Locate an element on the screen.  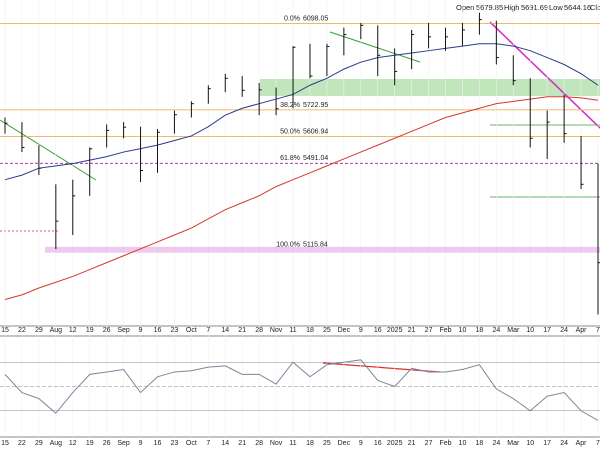
fib-label: 61.8% is located at coordinates (290, 158).